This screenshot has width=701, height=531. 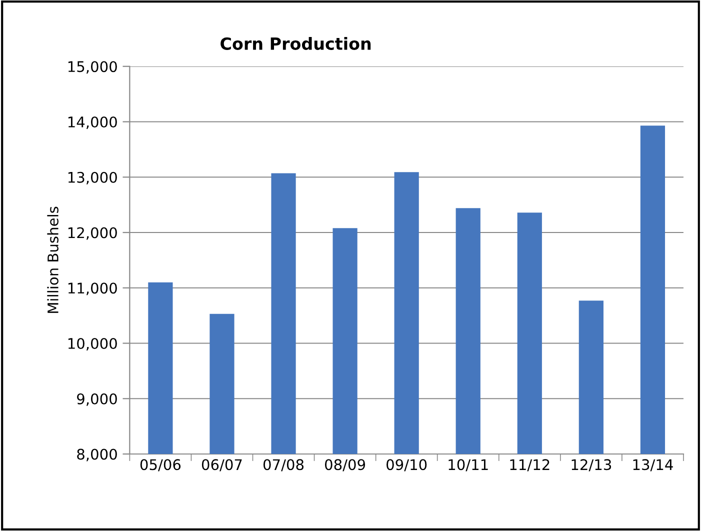 What do you see at coordinates (160, 465) in the screenshot?
I see `x-tick-label: 05/06` at bounding box center [160, 465].